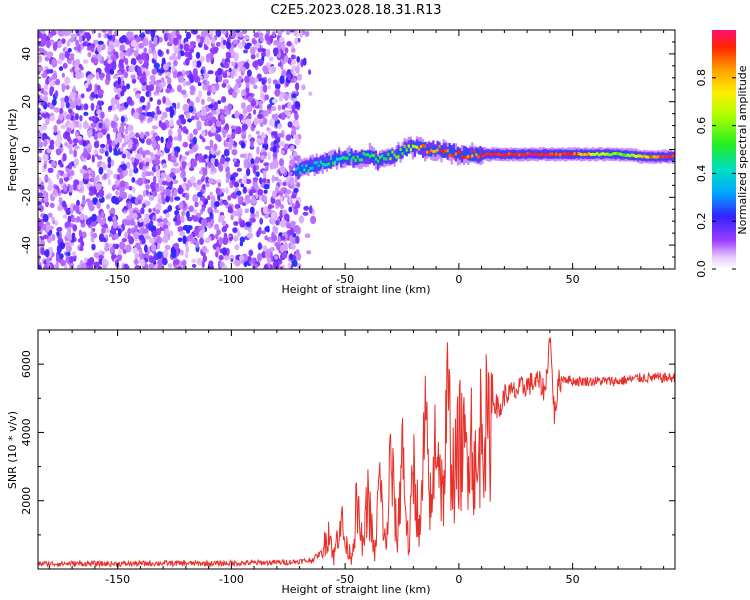 This screenshot has width=750, height=600. Describe the element at coordinates (355, 589) in the screenshot. I see `snr-x-label: Height of straight line (km)` at that location.